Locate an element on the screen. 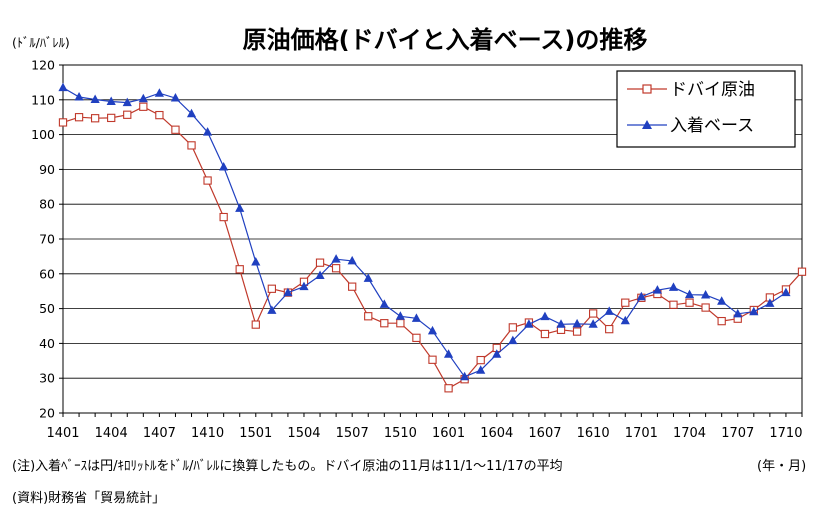 The image size is (835, 531). y-tick-label: 80 is located at coordinates (47, 204).